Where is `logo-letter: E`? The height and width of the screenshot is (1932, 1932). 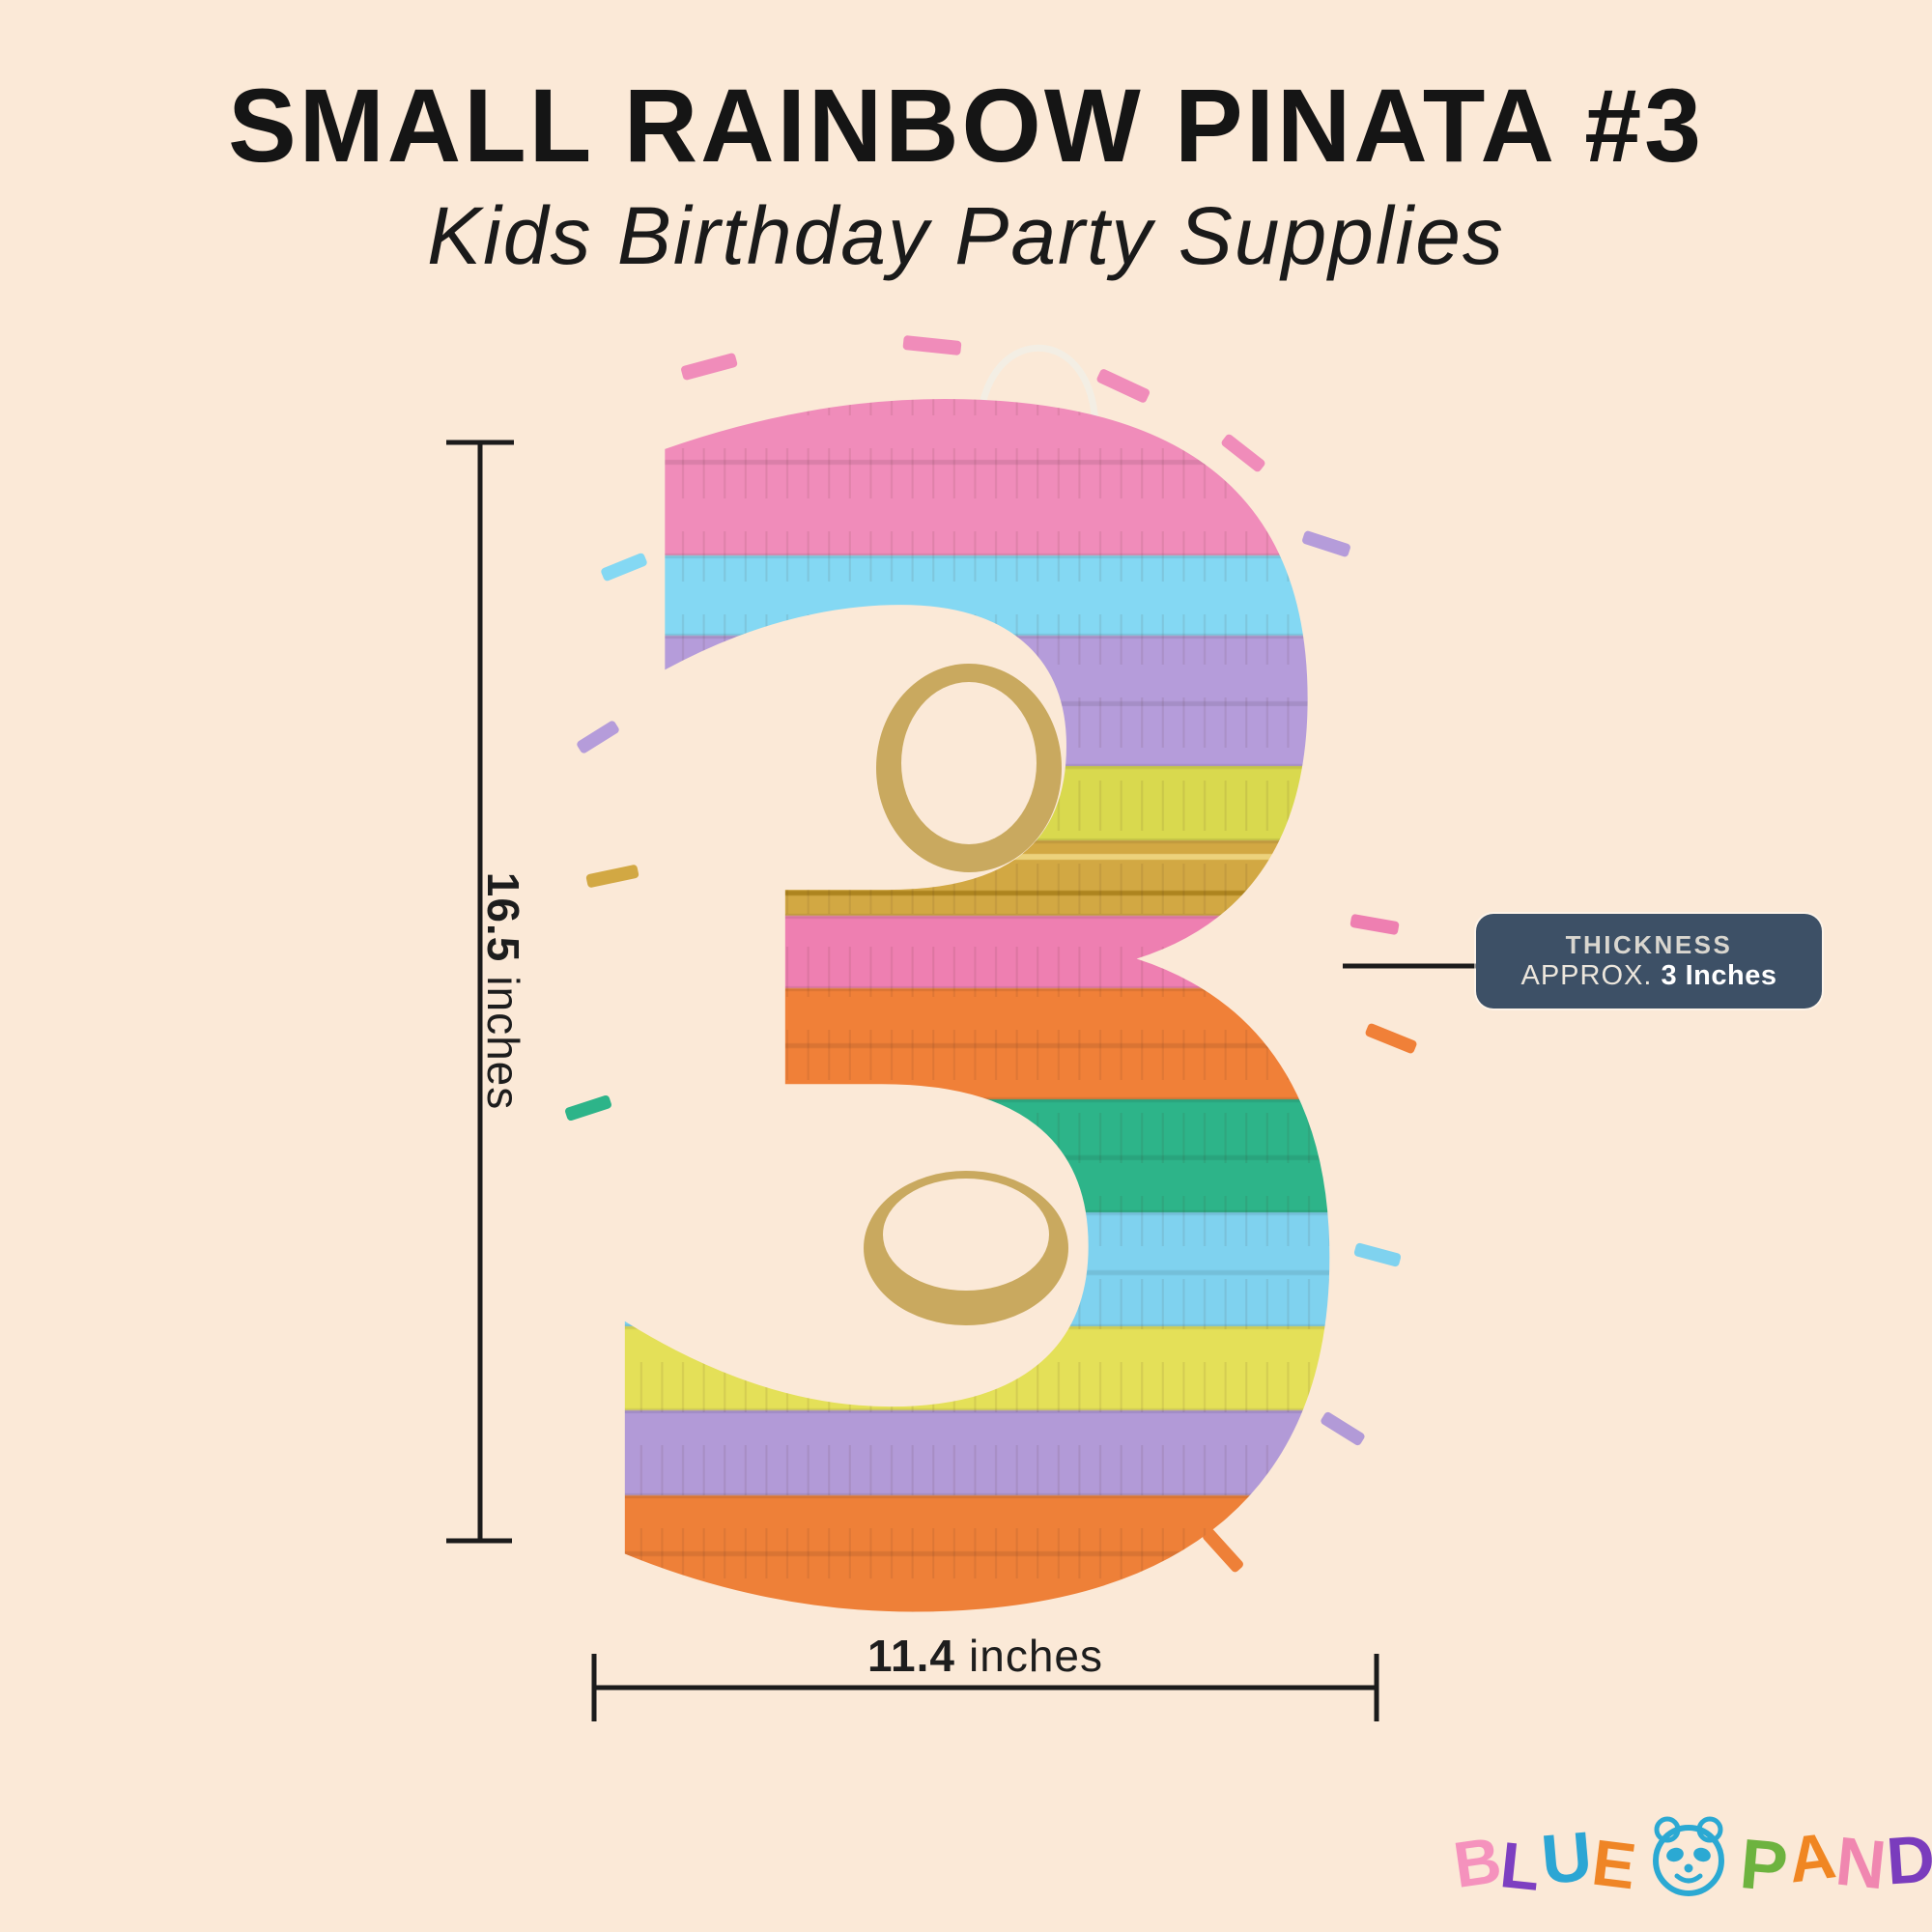 logo-letter: E is located at coordinates (1614, 1864).